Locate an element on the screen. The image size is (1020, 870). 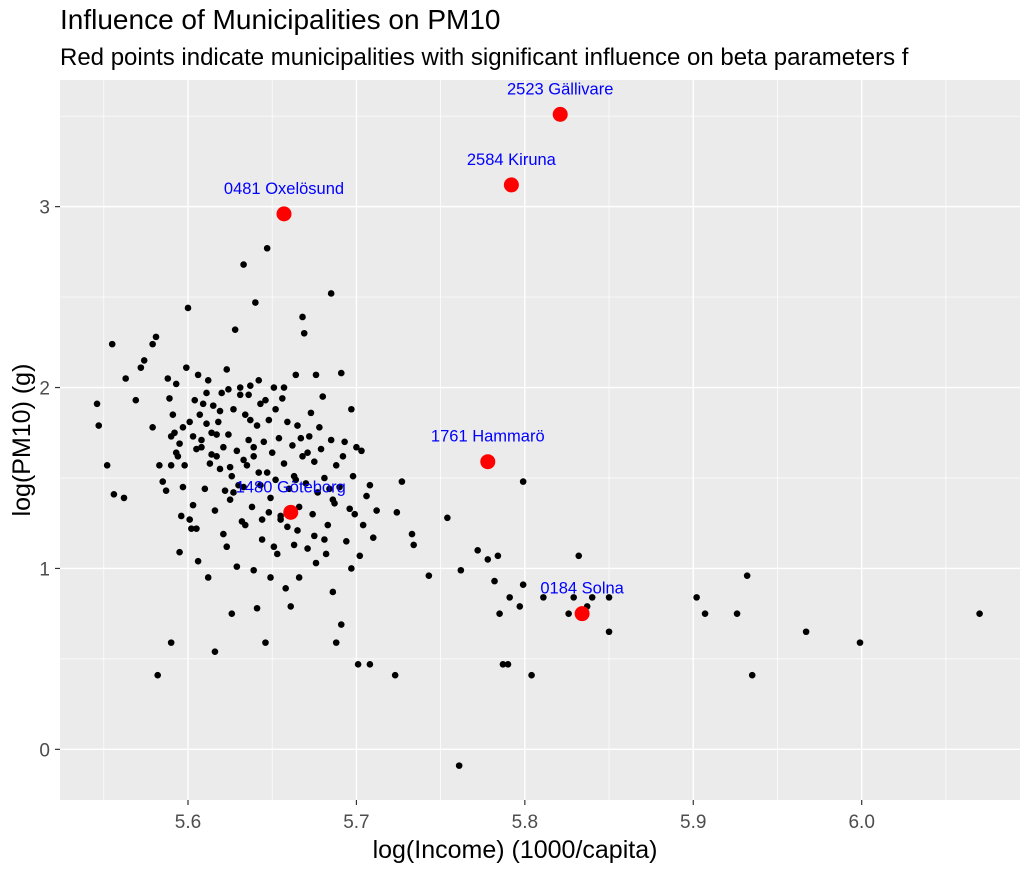
y-tick-label: 2 is located at coordinates (44, 389).